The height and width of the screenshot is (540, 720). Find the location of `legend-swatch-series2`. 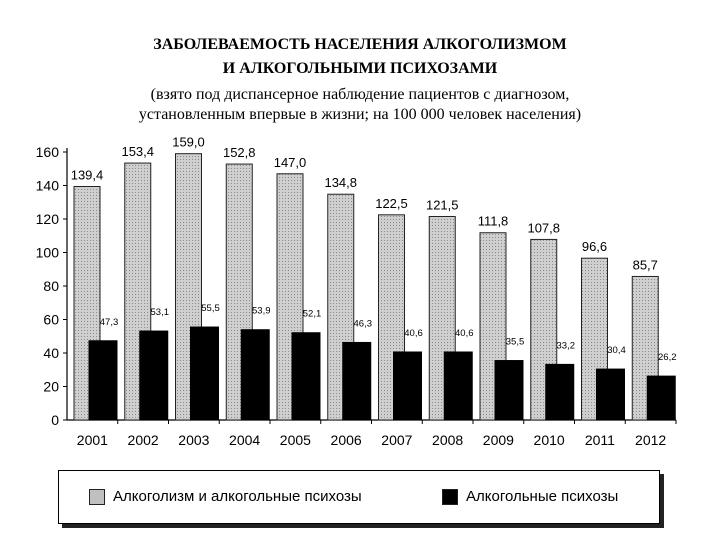

legend-swatch-series2 is located at coordinates (450, 496).